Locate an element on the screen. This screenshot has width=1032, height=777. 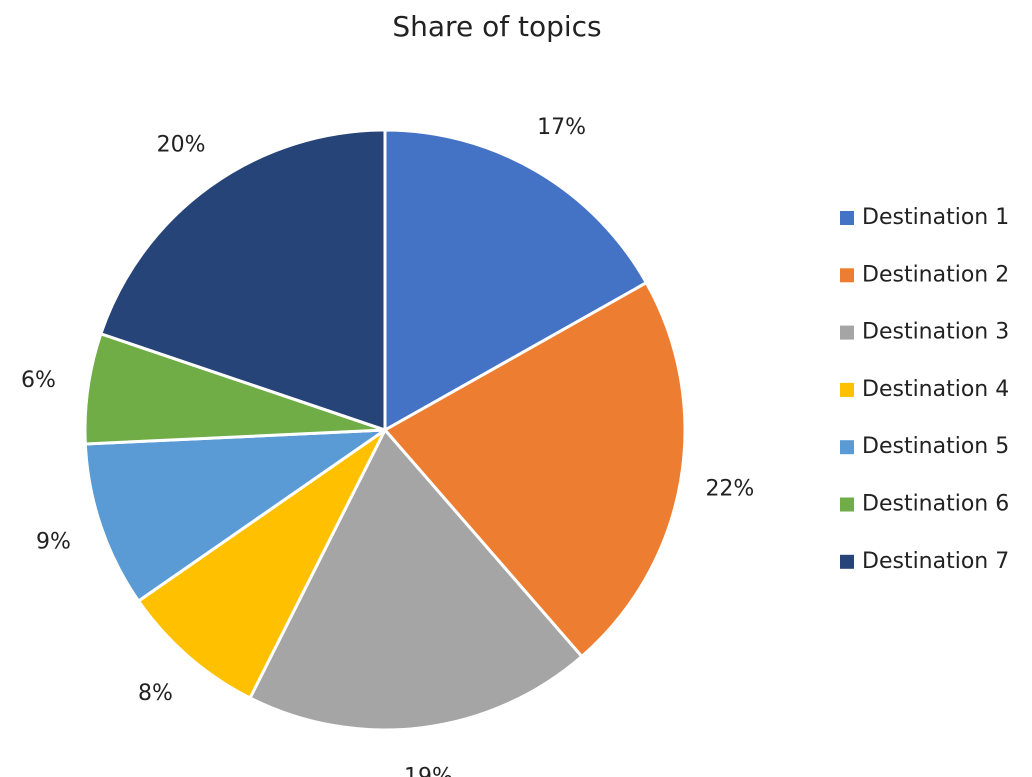
data-label: 20% is located at coordinates (181, 145).